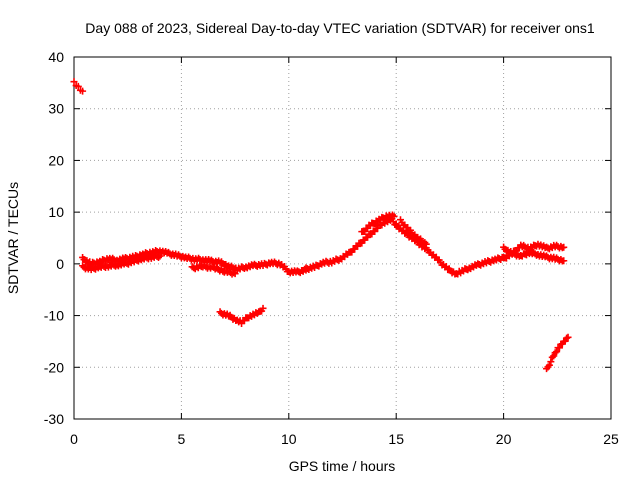 The height and width of the screenshot is (480, 640). I want to click on y-tick-labels: -30 -20 -10 0 10 20 30 40, so click(54, 238).